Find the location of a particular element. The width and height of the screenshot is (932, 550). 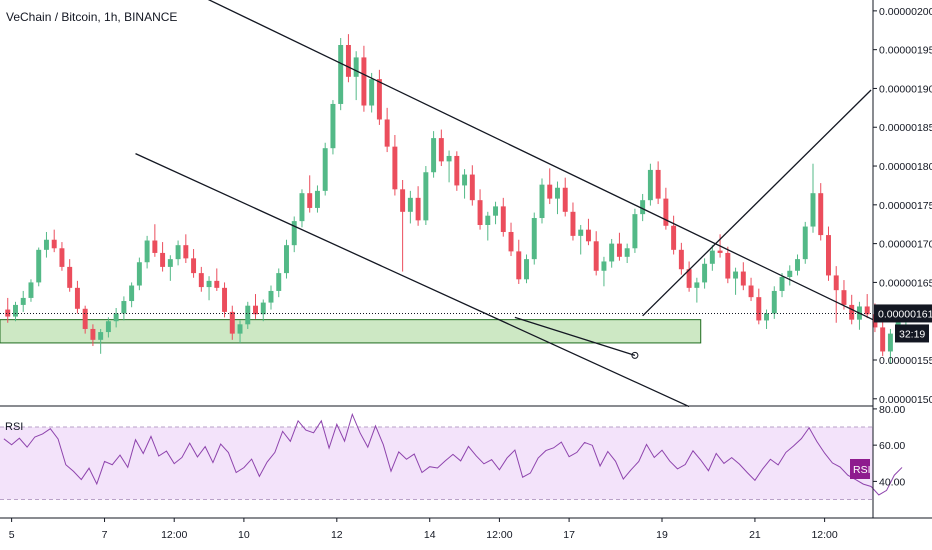

price-tick-label: 0.00000150 is located at coordinates (905, 400).